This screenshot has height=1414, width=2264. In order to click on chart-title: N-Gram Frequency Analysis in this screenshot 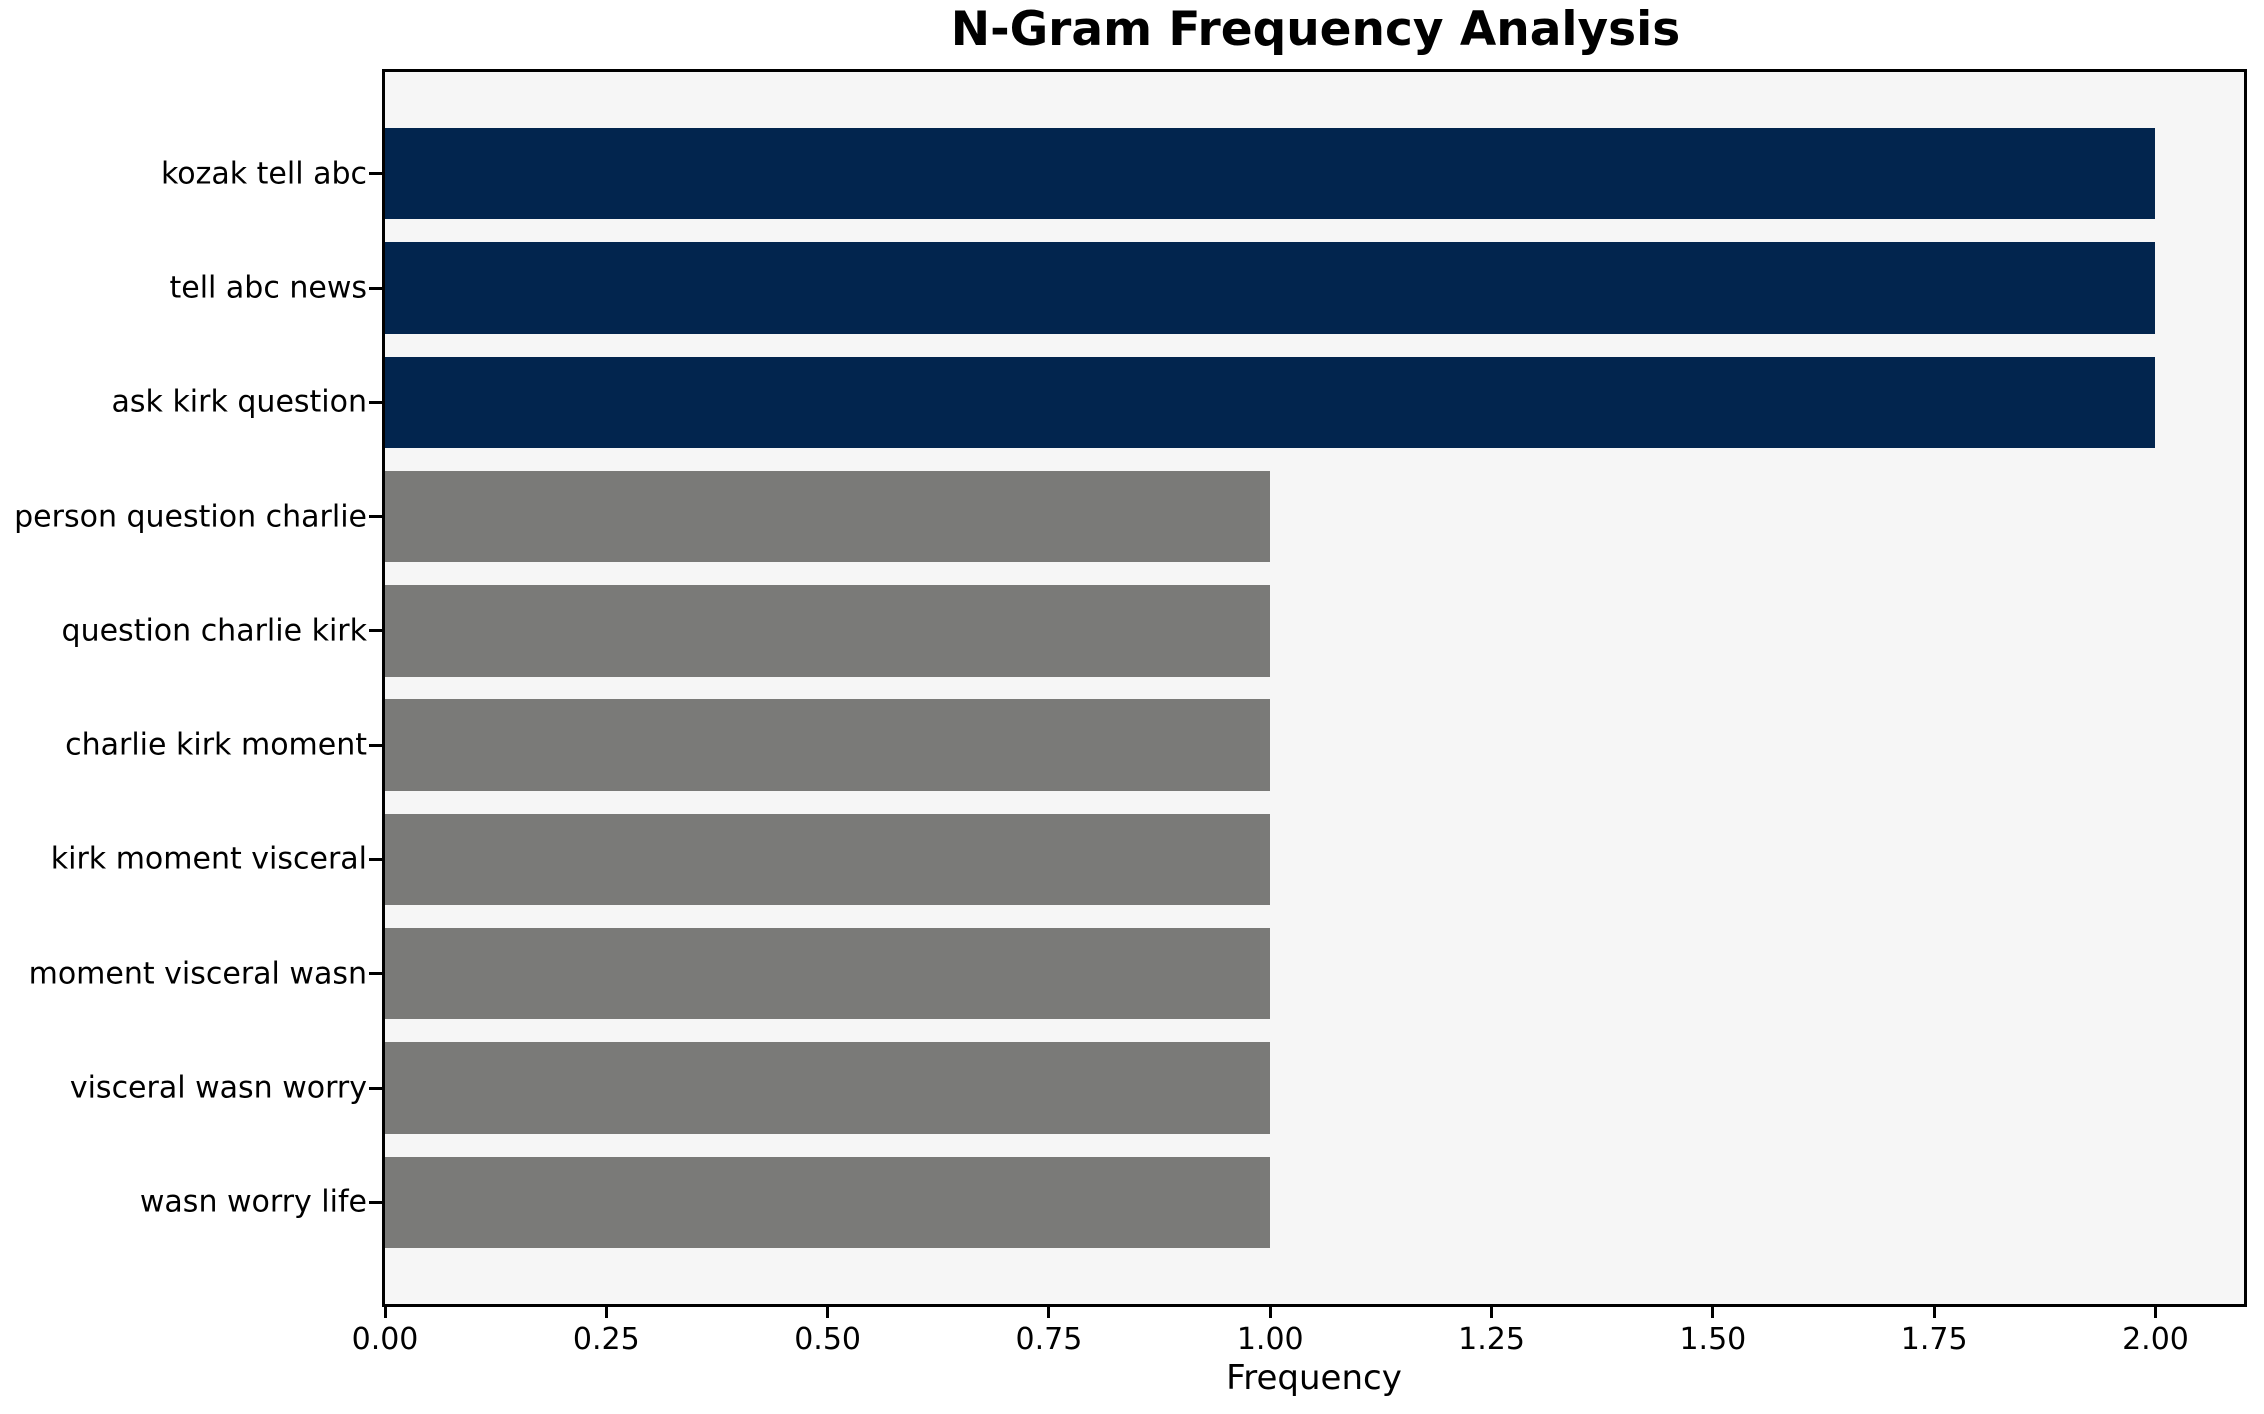, I will do `click(1315, 29)`.